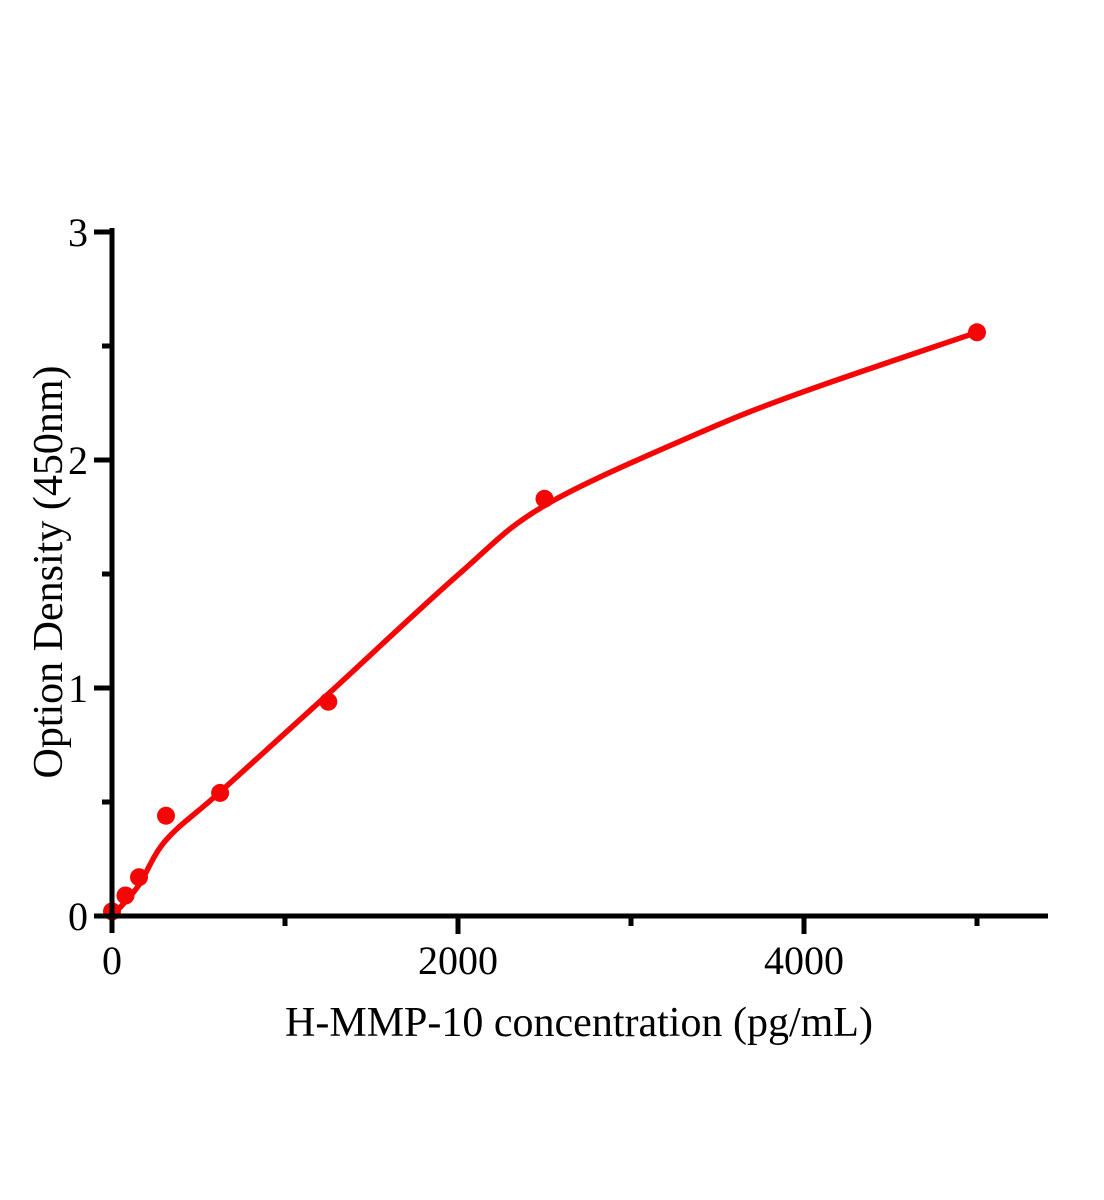 Image resolution: width=1104 pixels, height=1200 pixels. Describe the element at coordinates (78, 688) in the screenshot. I see `y-tick-label: 1` at that location.